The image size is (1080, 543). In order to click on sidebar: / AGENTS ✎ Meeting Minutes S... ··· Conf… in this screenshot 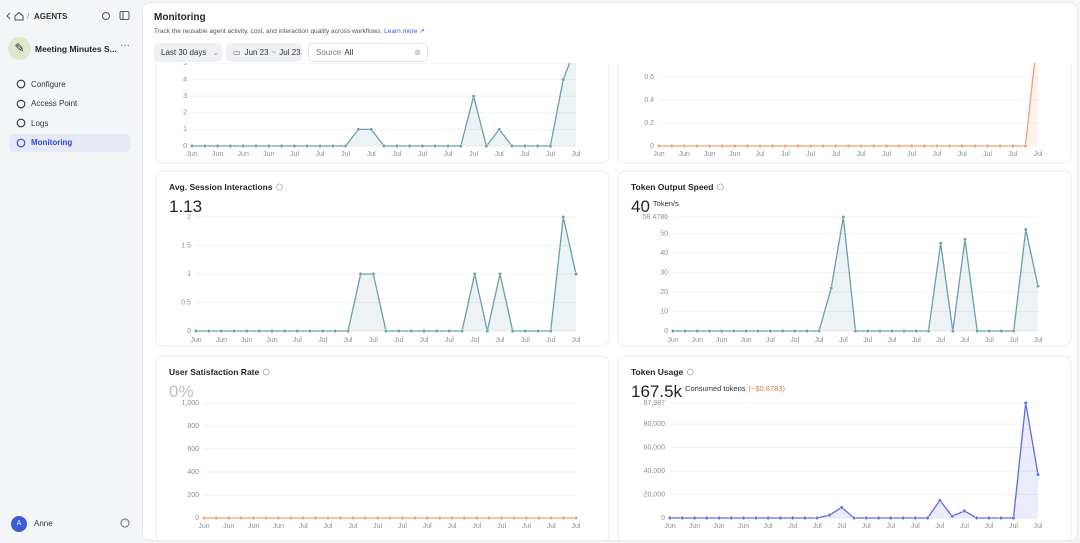, I will do `click(70, 271)`.